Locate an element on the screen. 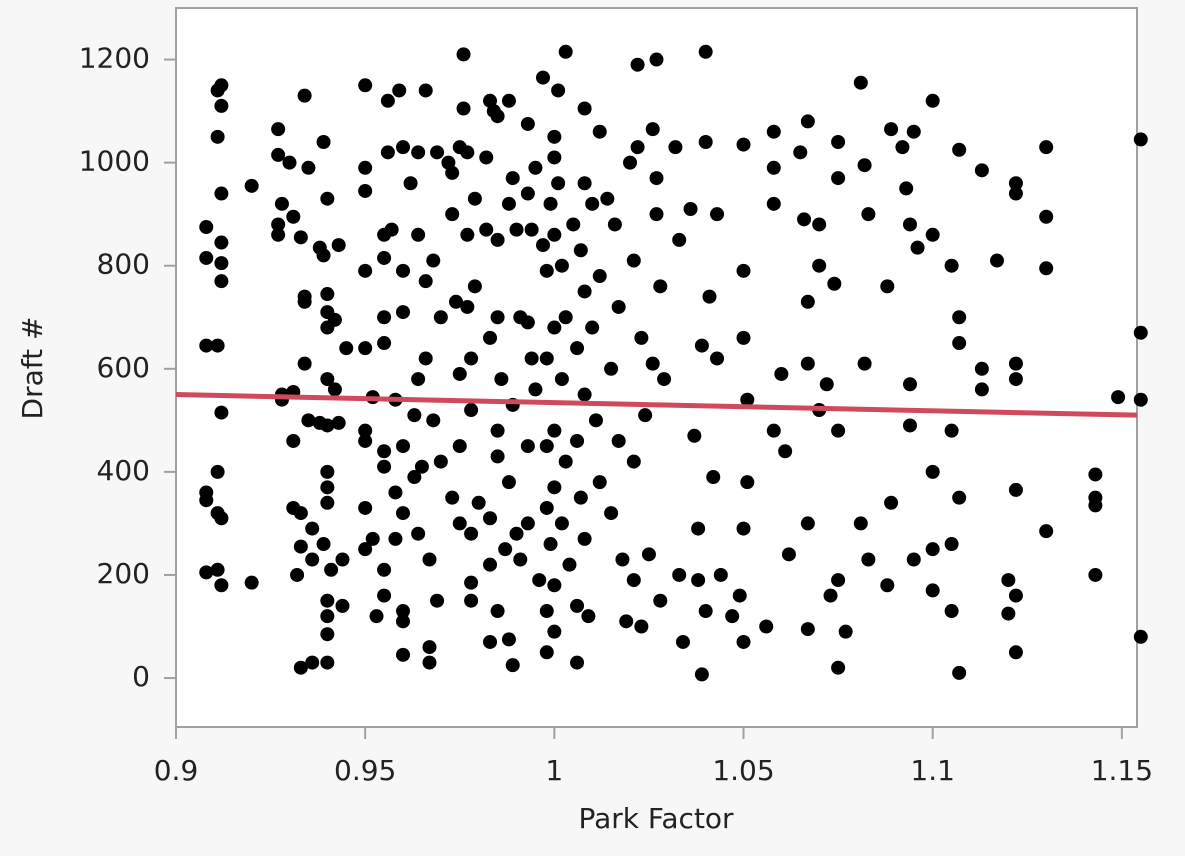 The height and width of the screenshot is (856, 1185). x-tick-label: 1.15 is located at coordinates (1122, 770).